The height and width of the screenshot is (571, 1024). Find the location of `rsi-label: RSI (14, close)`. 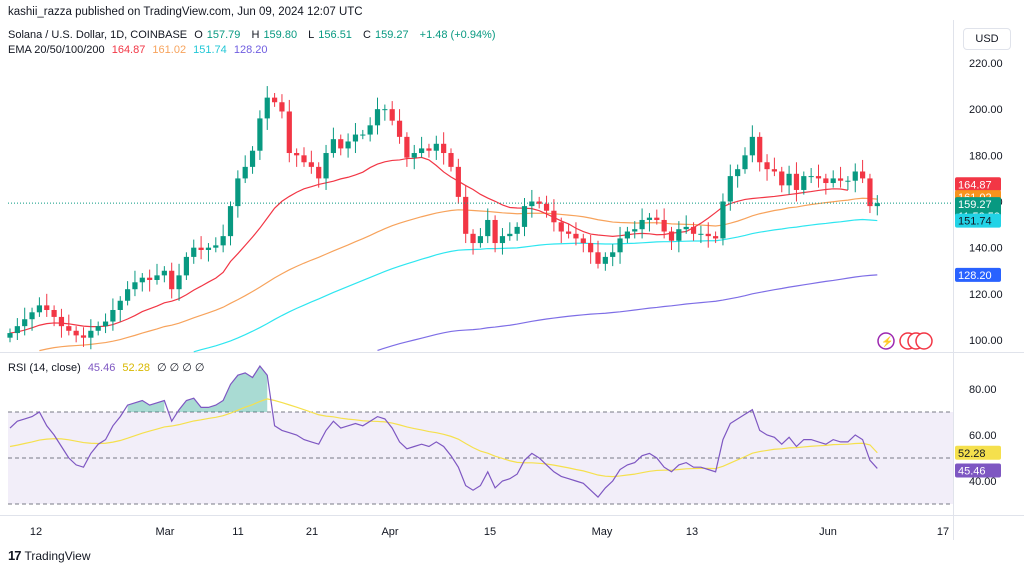

rsi-label: RSI (14, close) is located at coordinates (44, 368).